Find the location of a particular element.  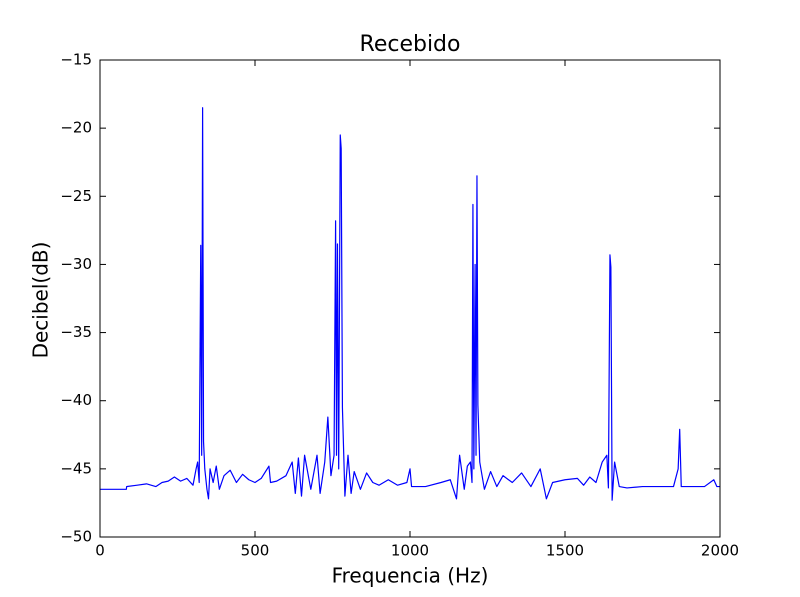

y-tick-label: −50 is located at coordinates (76, 537).